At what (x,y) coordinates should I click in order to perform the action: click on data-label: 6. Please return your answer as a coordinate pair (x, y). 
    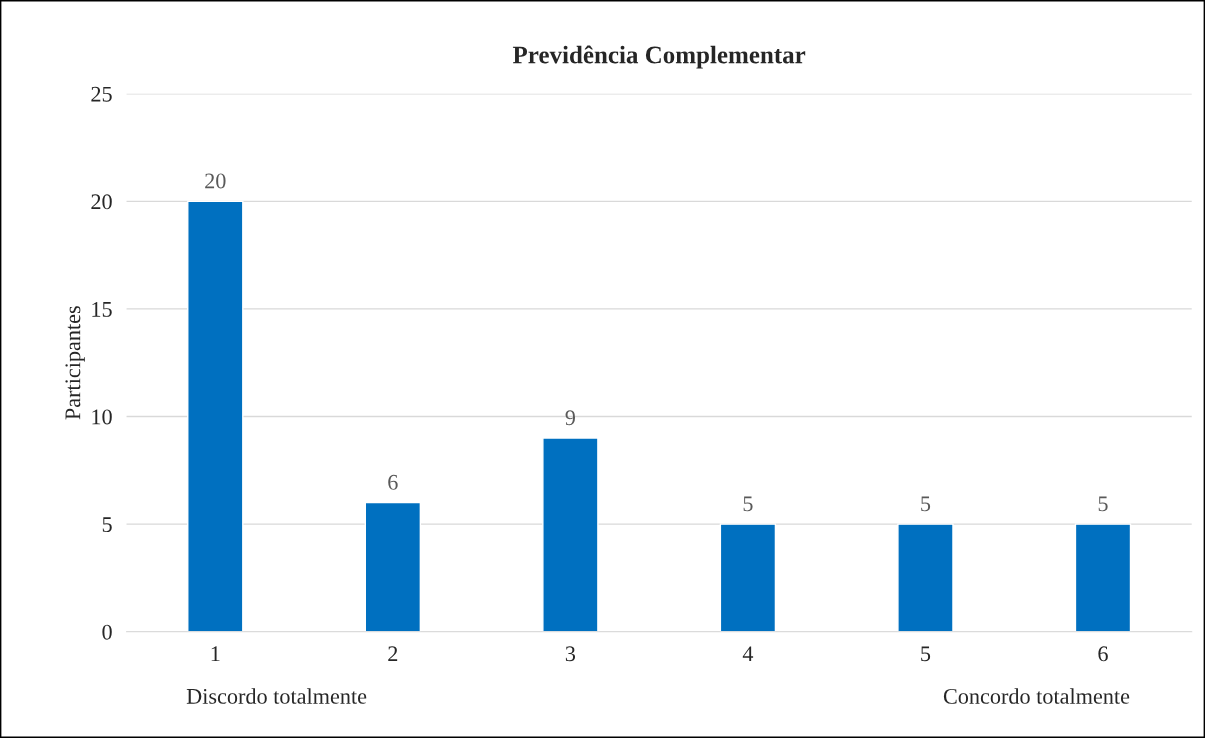
    Looking at the image, I should click on (393, 482).